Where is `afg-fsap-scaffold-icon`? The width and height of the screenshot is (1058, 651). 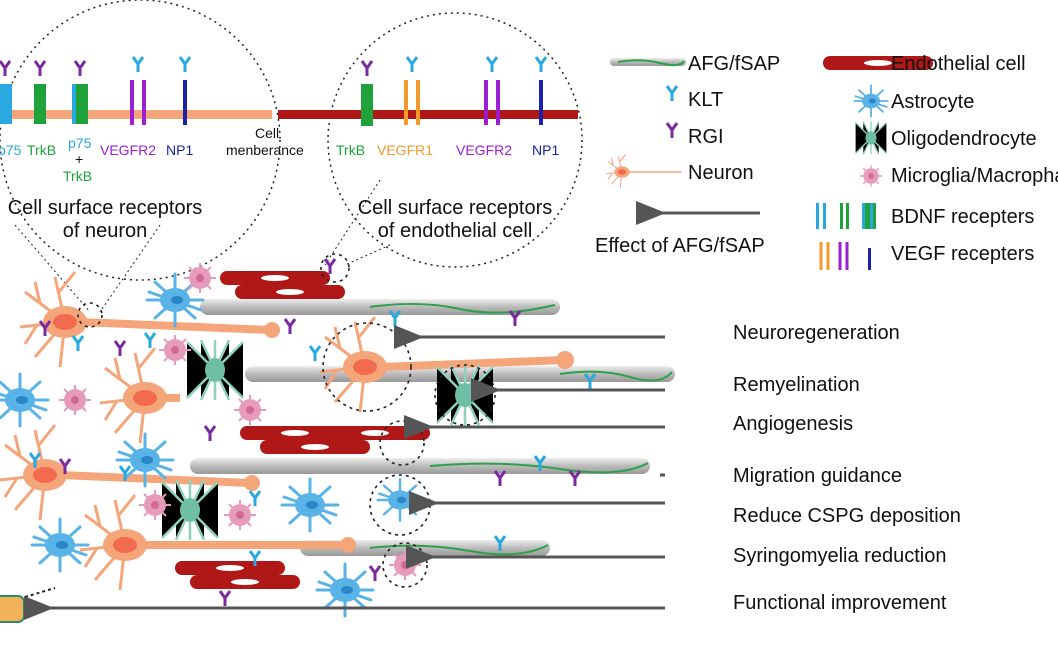
afg-fsap-scaffold-icon is located at coordinates (648, 62).